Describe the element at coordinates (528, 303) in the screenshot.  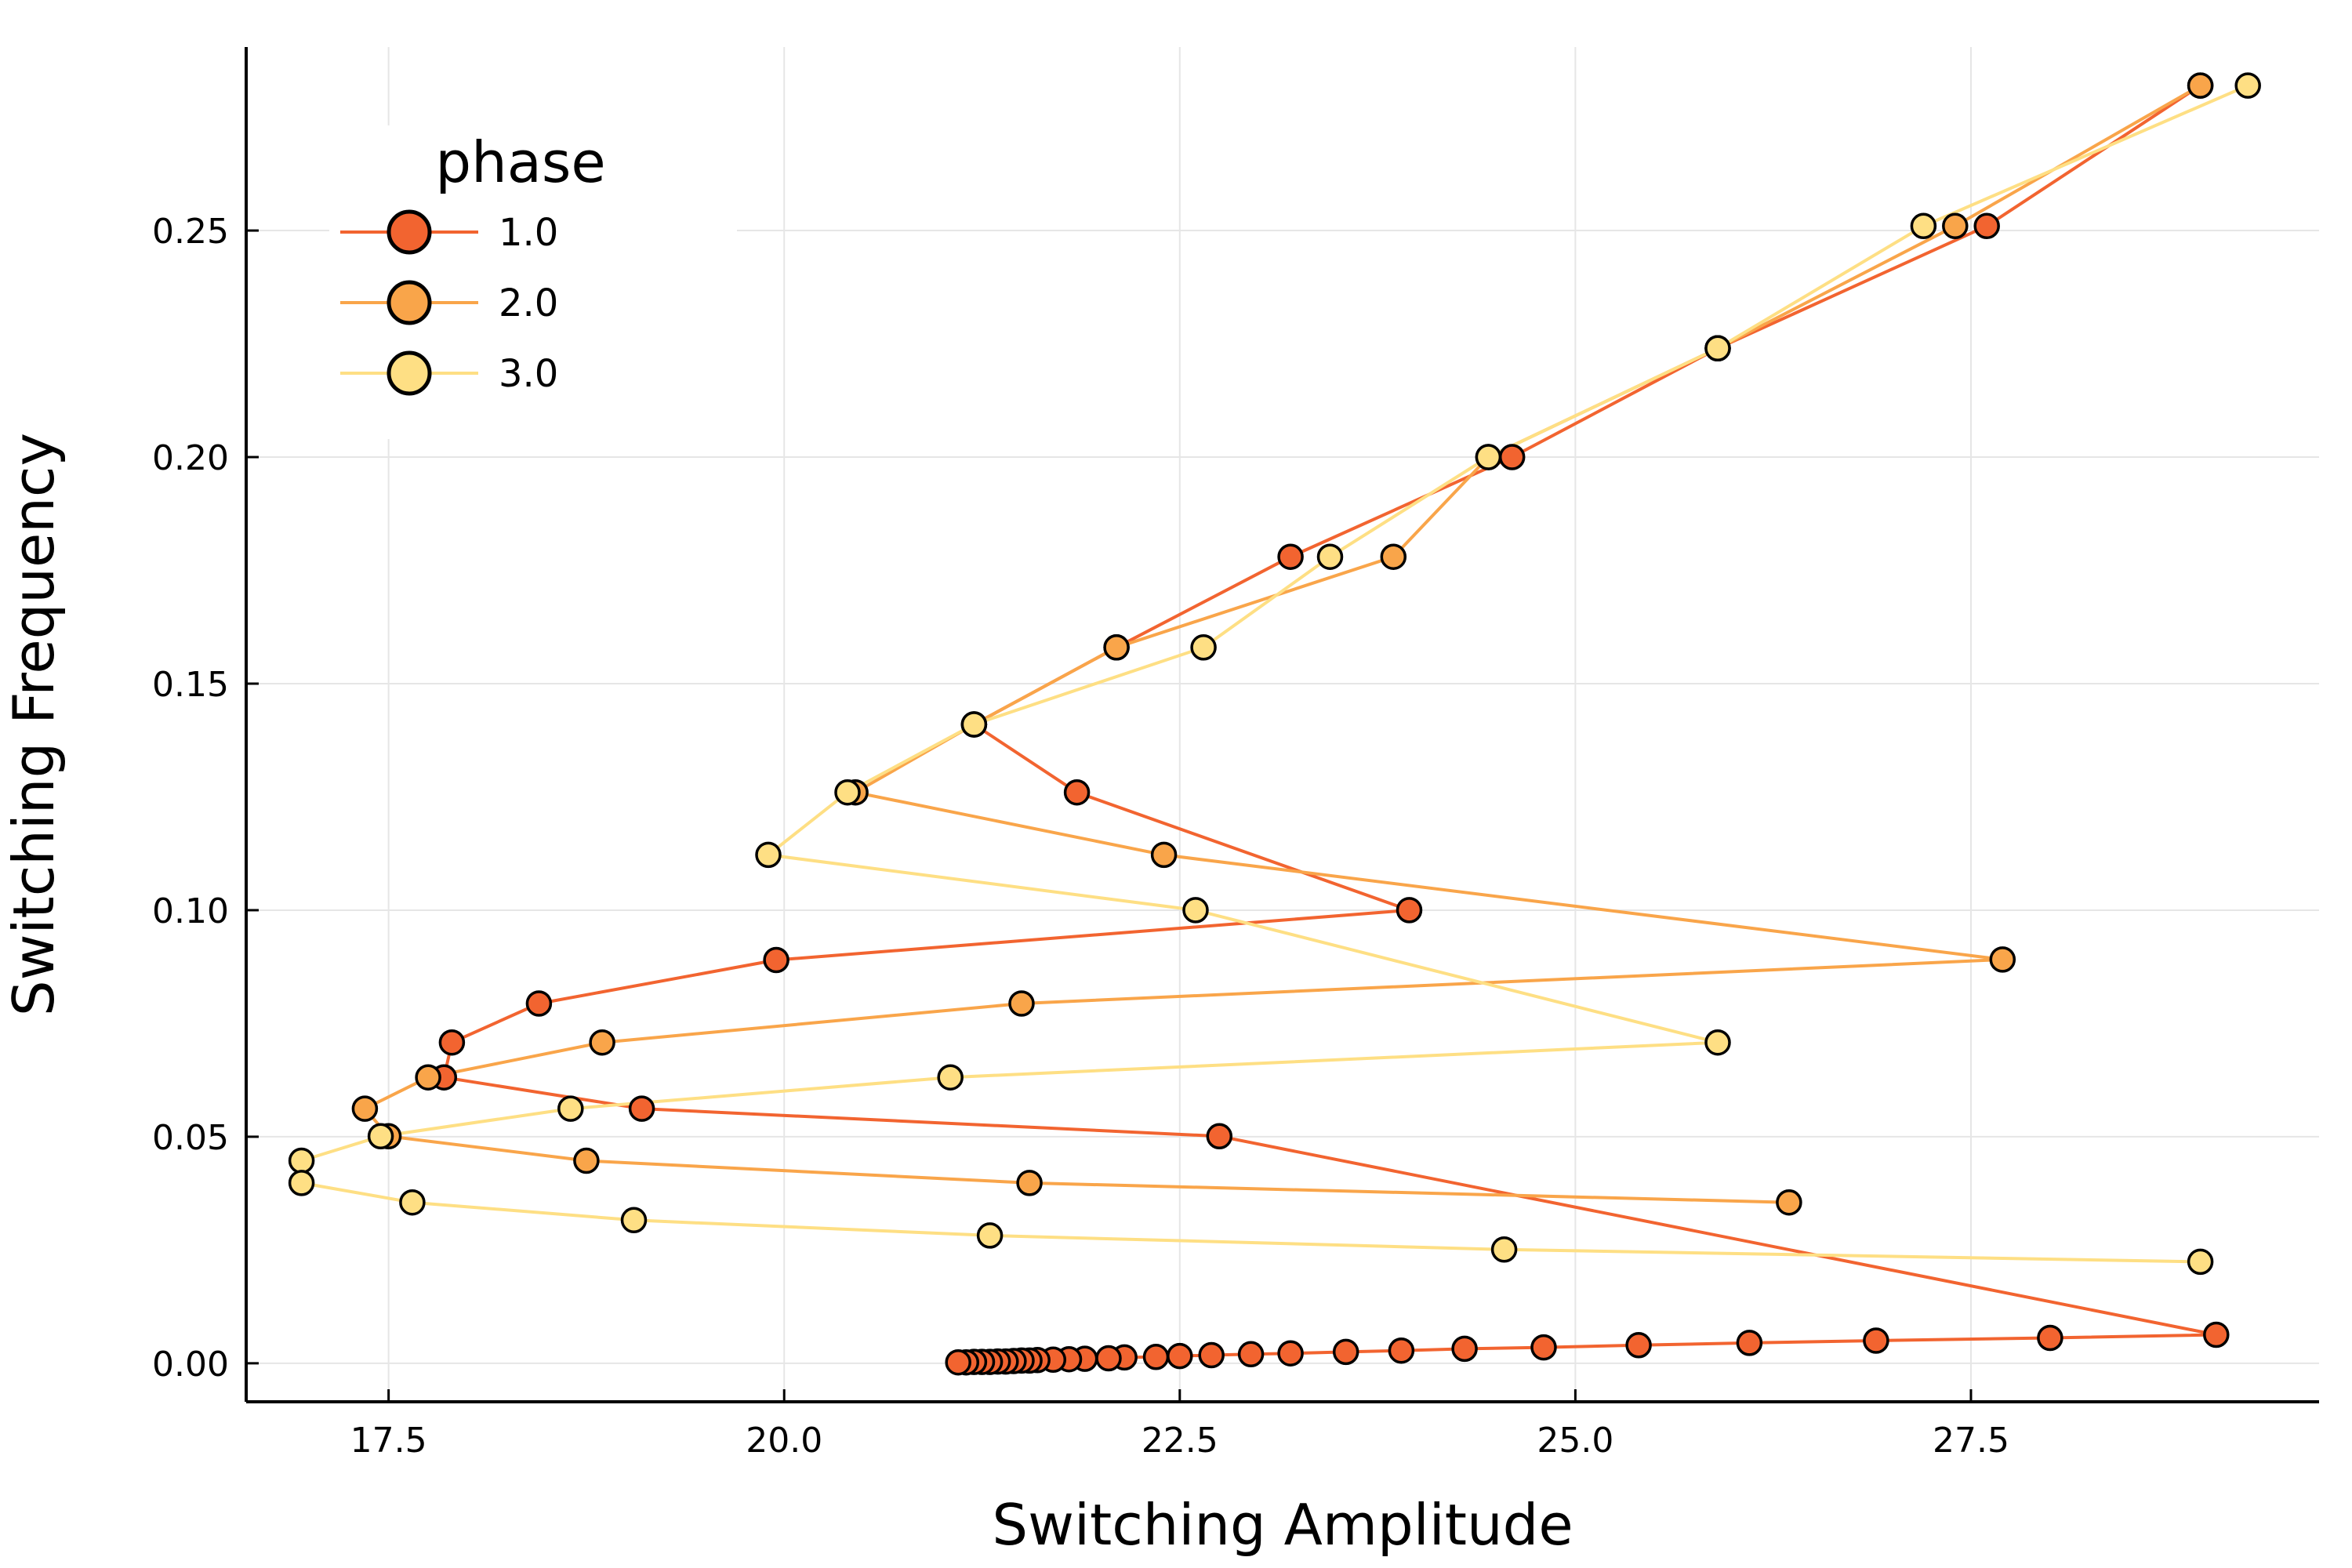
I see `legend-label: 2.0` at that location.